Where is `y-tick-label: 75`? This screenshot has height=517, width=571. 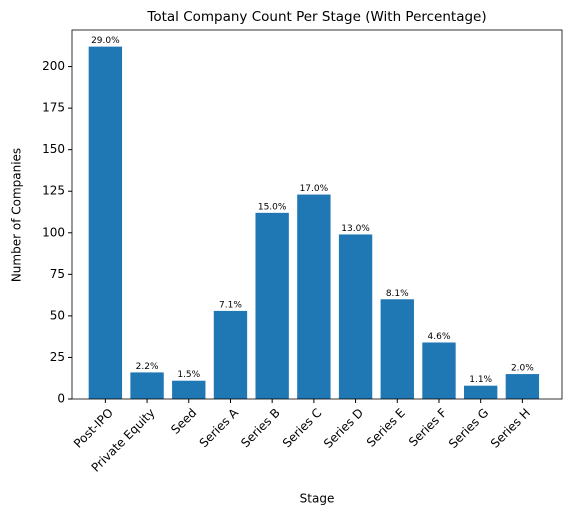 y-tick-label: 75 is located at coordinates (57, 274).